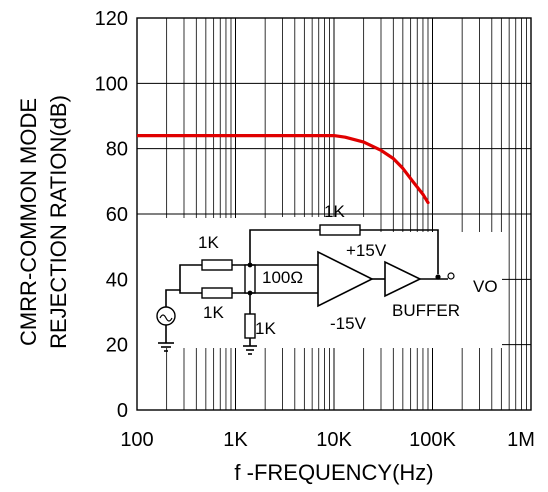 The height and width of the screenshot is (492, 548). What do you see at coordinates (213, 312) in the screenshot?
I see `r-in-bottom-label: 1K` at bounding box center [213, 312].